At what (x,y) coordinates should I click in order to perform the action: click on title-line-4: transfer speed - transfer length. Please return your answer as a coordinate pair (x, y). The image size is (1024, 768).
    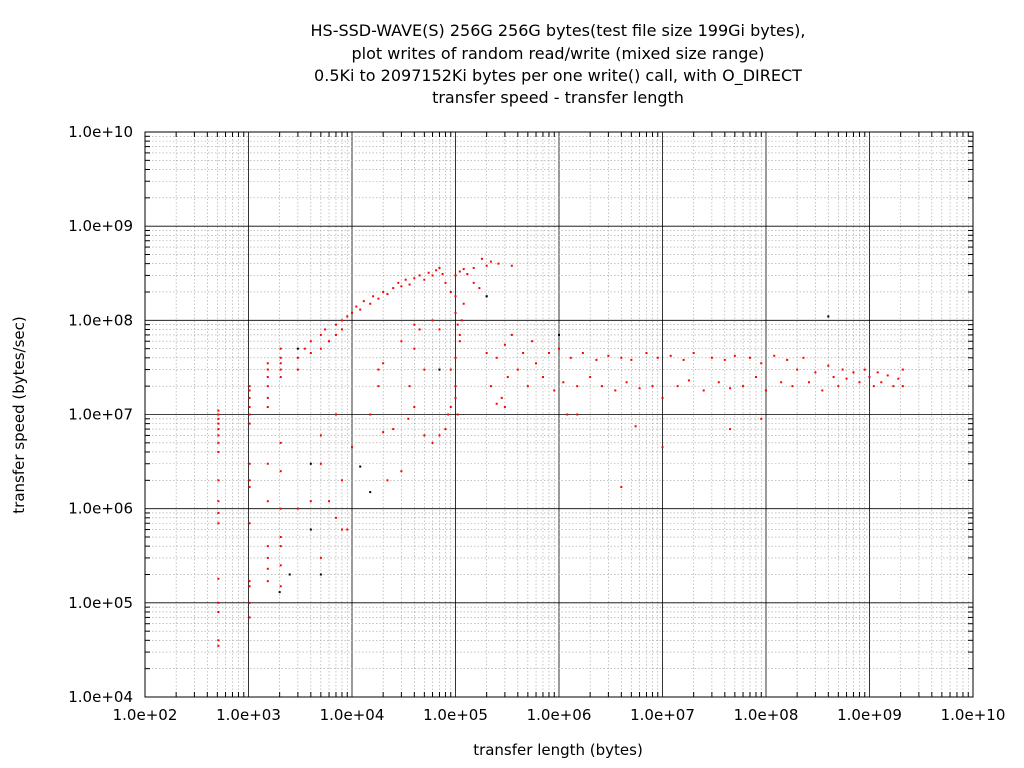
    Looking at the image, I should click on (558, 97).